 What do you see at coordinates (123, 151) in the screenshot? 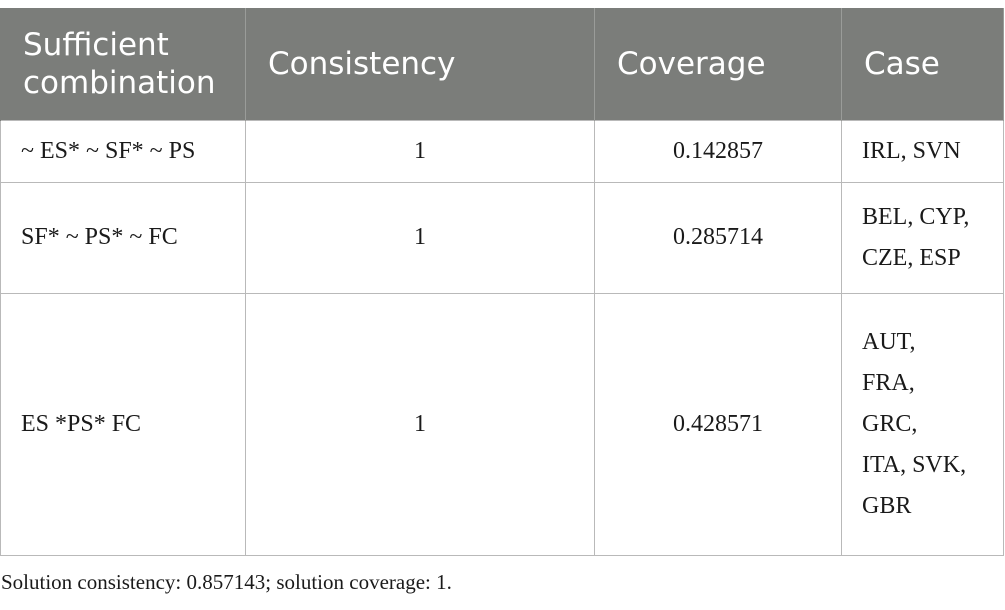
I see `combination-cell: ~ ES* ~ SF* ~ PS` at bounding box center [123, 151].